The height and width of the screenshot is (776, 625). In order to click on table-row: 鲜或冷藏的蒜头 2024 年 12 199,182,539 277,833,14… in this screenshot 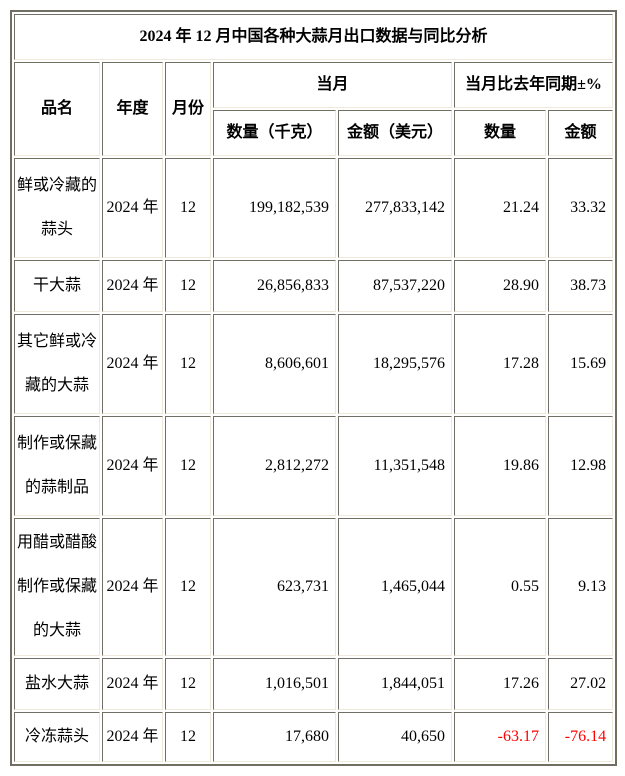, I will do `click(314, 208)`.